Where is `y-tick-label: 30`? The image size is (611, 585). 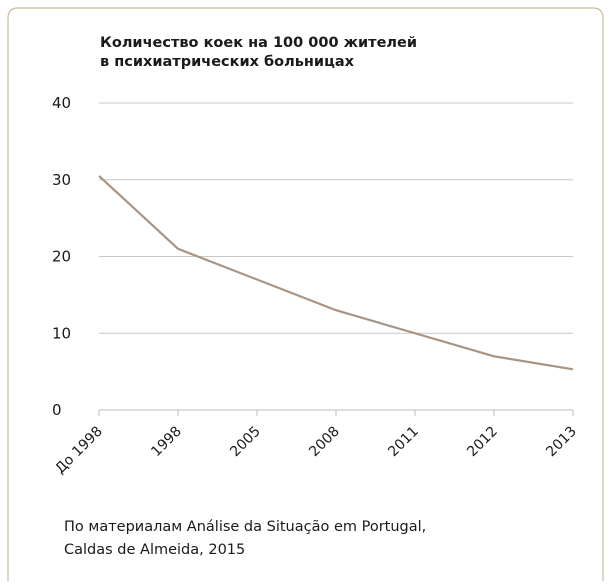
y-tick-label: 30 is located at coordinates (61, 180).